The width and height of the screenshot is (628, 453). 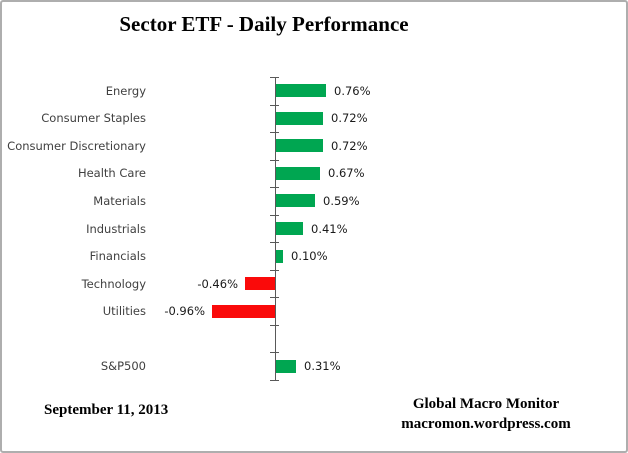 What do you see at coordinates (117, 256) in the screenshot?
I see `category-label: Financials` at bounding box center [117, 256].